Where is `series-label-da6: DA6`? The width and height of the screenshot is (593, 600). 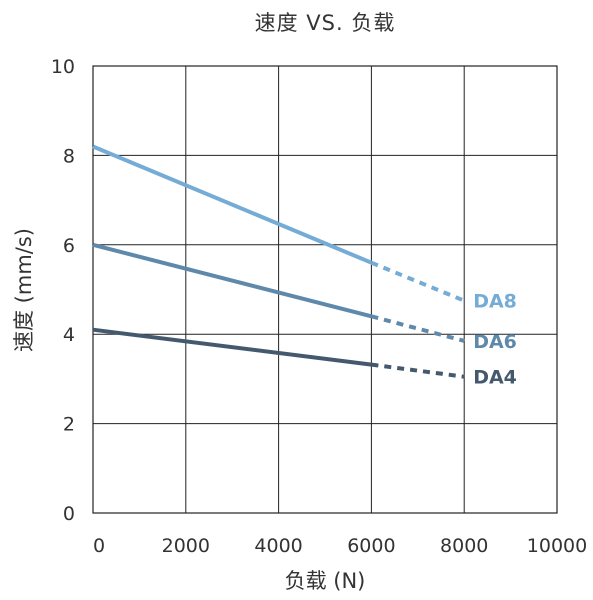 series-label-da6: DA6 is located at coordinates (495, 342).